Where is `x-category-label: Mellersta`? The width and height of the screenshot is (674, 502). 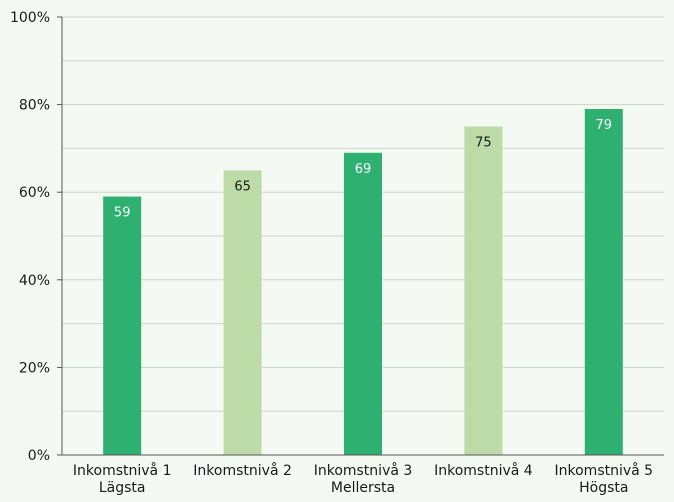
x-category-label: Mellersta is located at coordinates (363, 488).